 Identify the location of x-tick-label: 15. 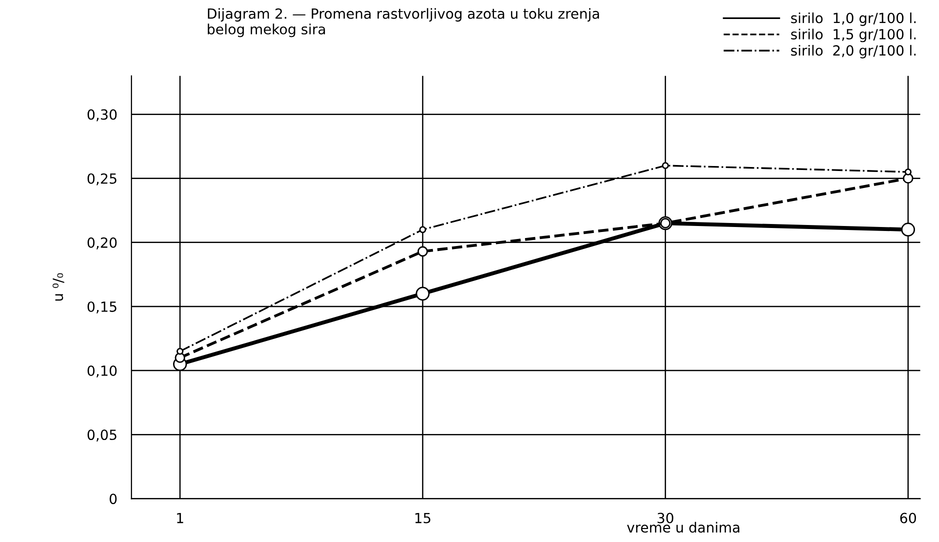
(422, 518).